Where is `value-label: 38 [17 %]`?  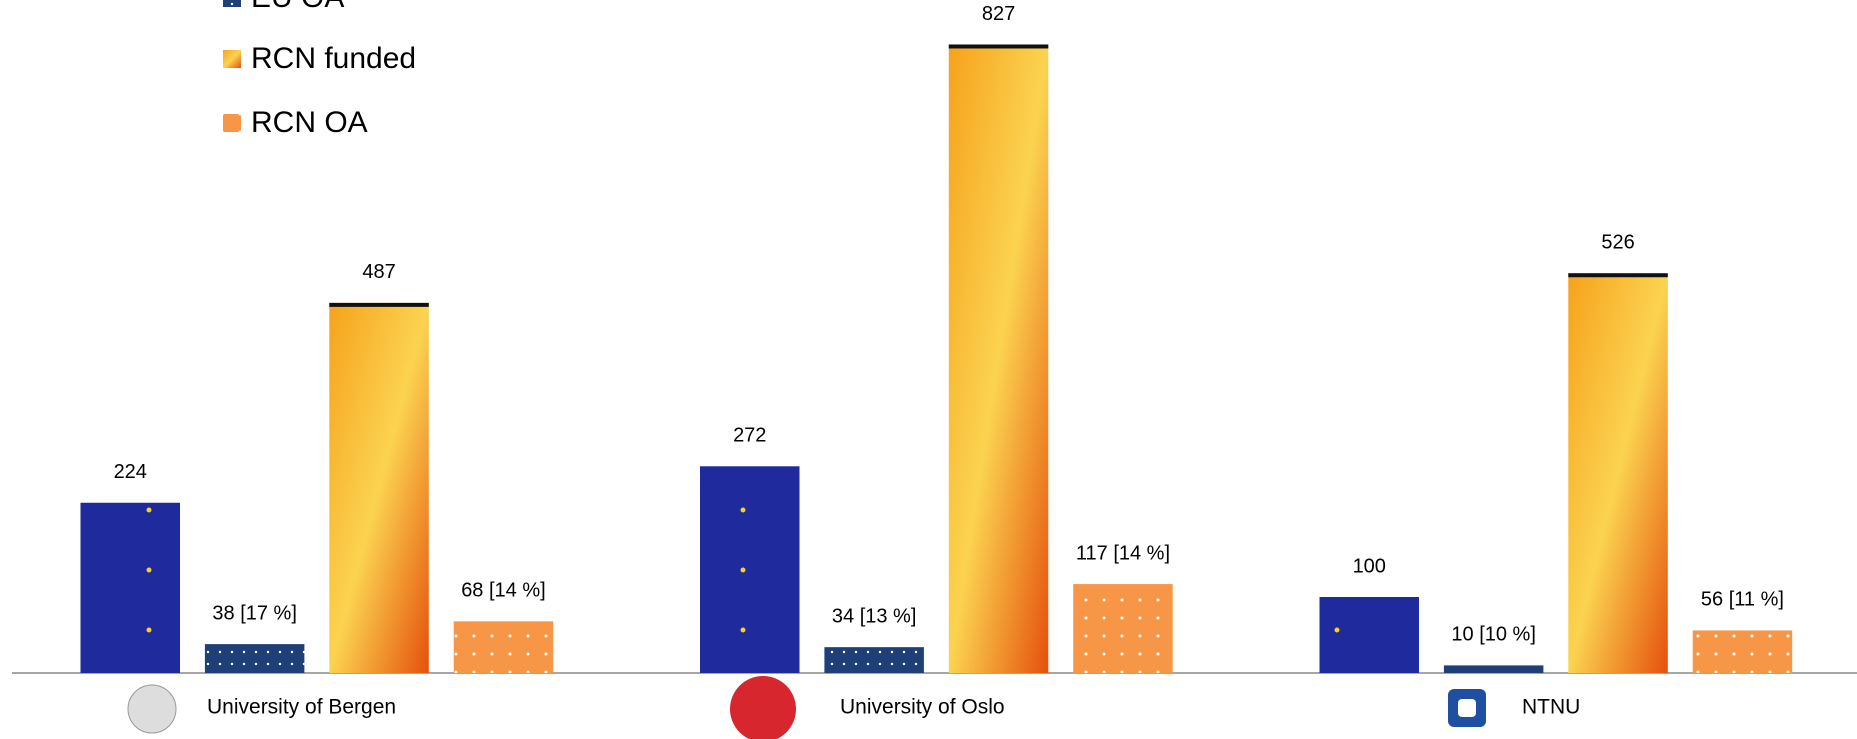
value-label: 38 [17 %] is located at coordinates (254, 613).